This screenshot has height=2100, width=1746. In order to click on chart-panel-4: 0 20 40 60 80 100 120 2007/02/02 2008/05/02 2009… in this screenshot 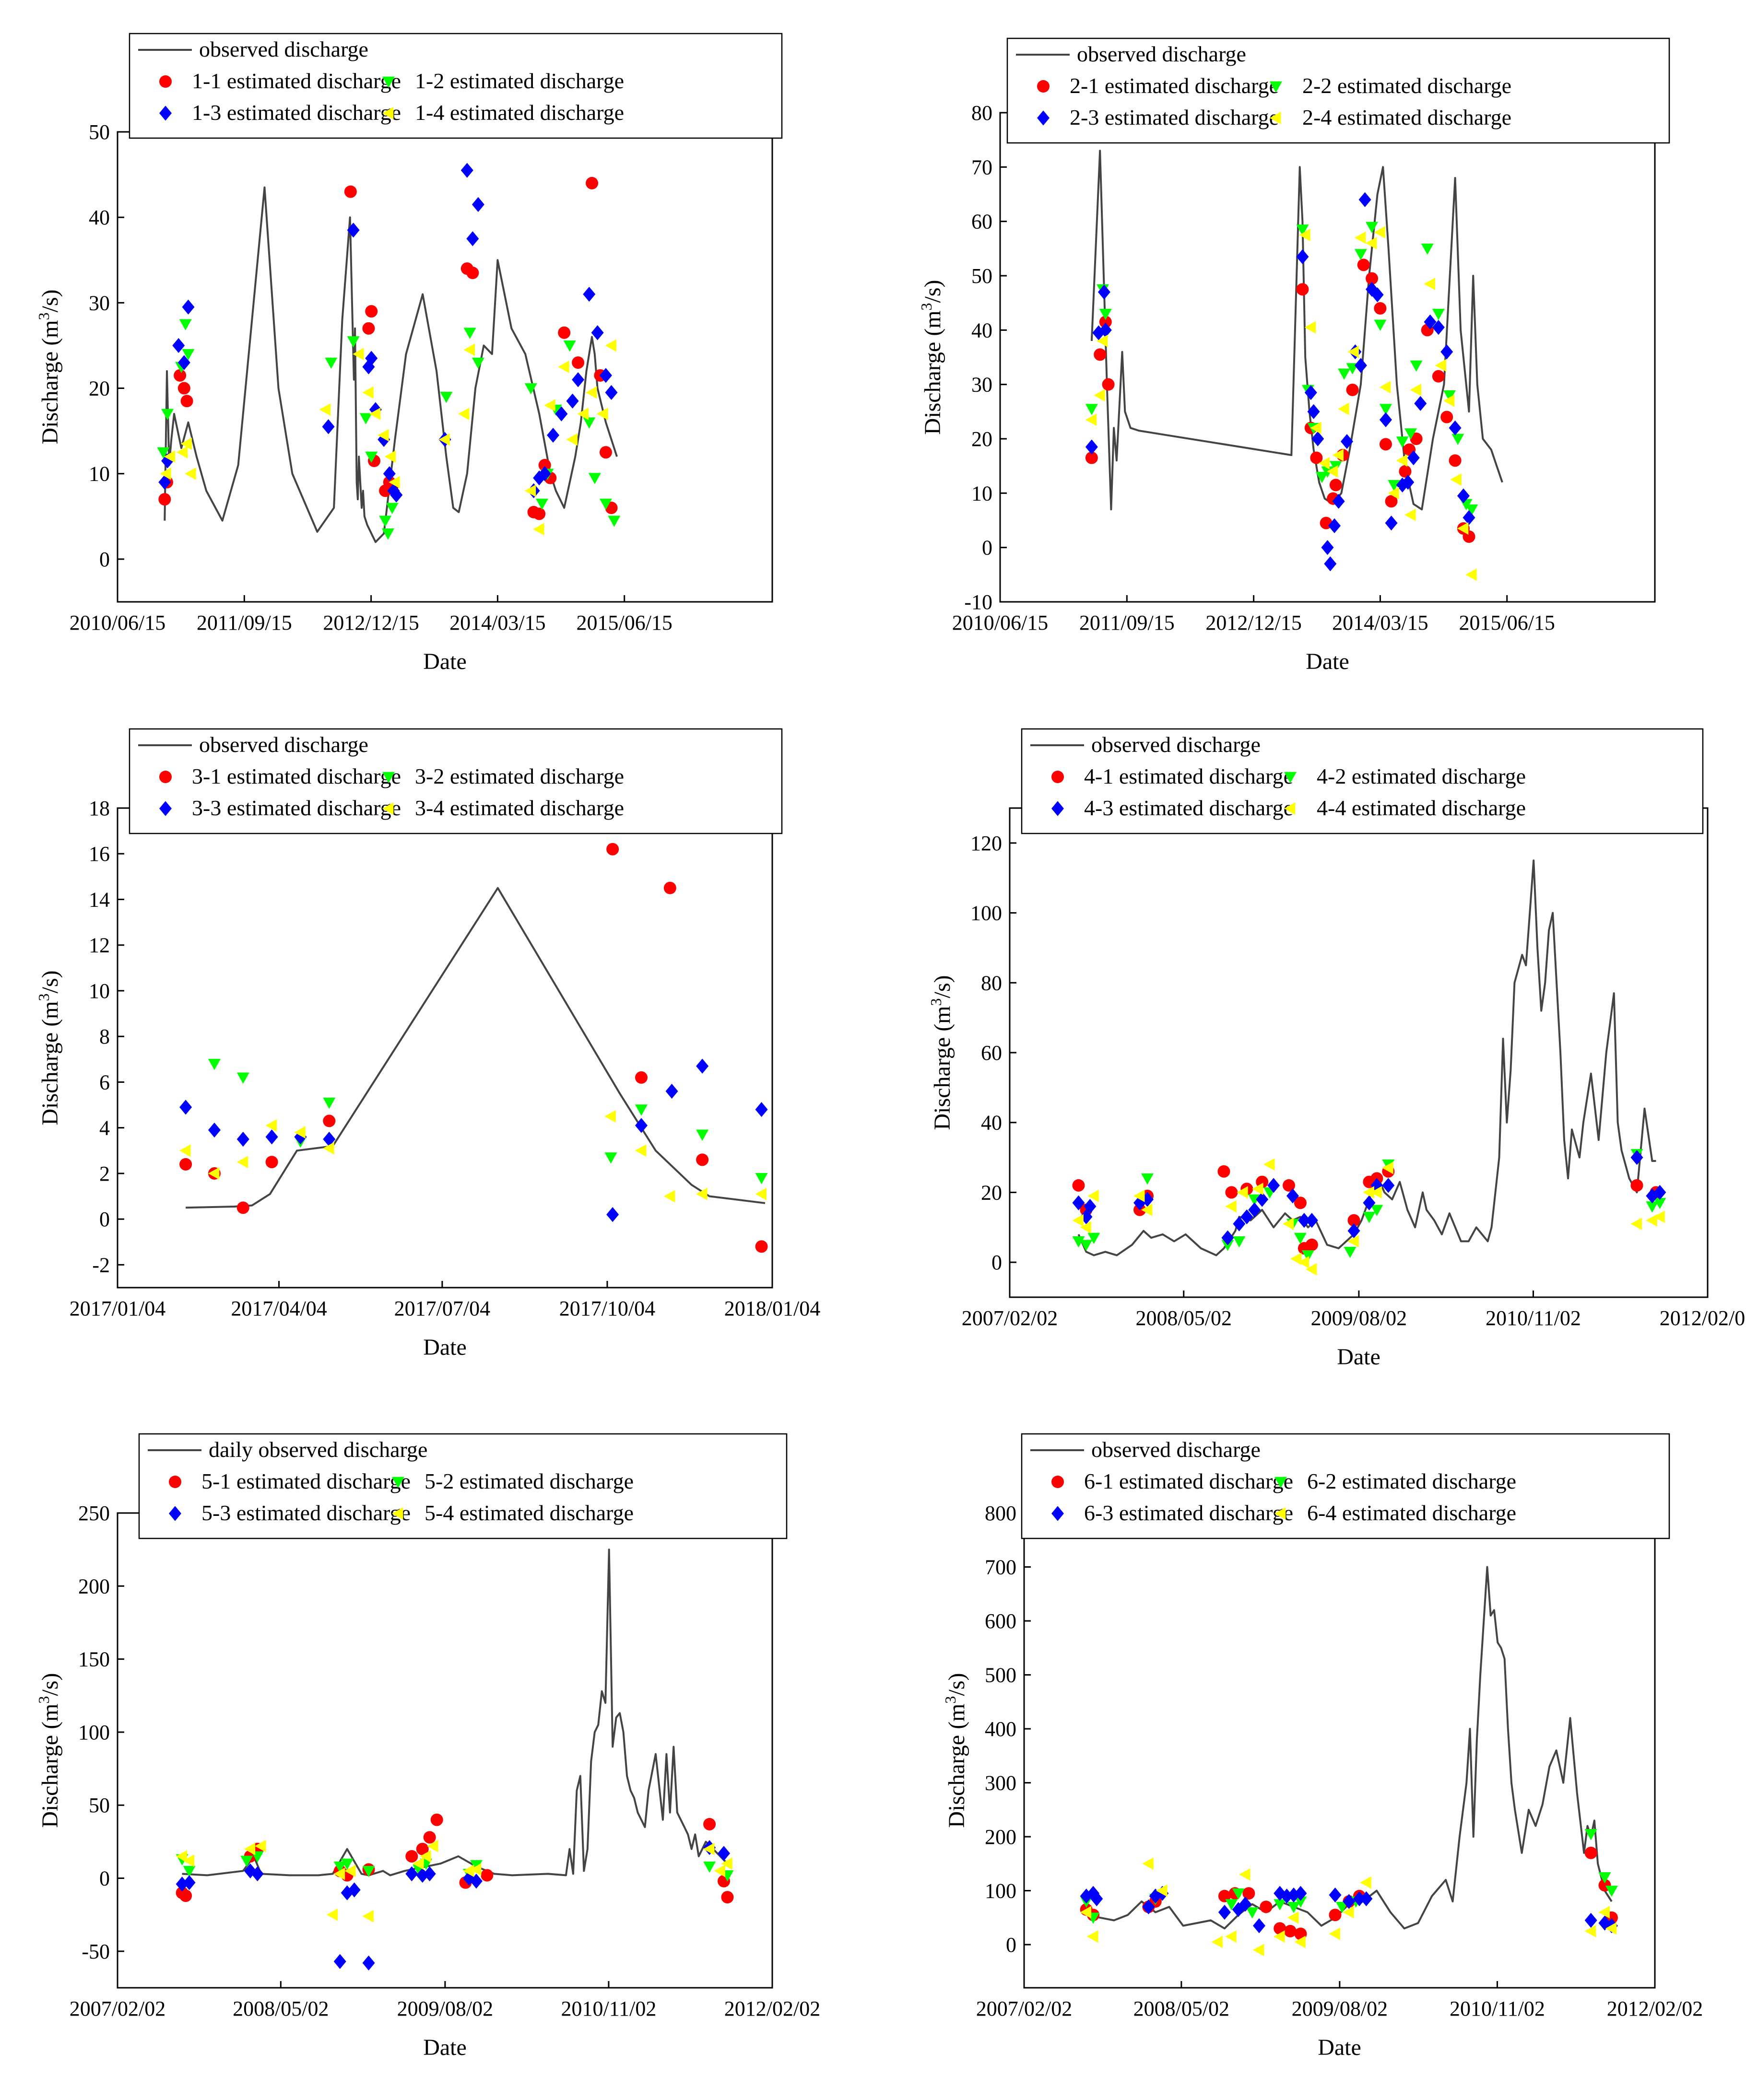, I will do `click(1336, 1049)`.